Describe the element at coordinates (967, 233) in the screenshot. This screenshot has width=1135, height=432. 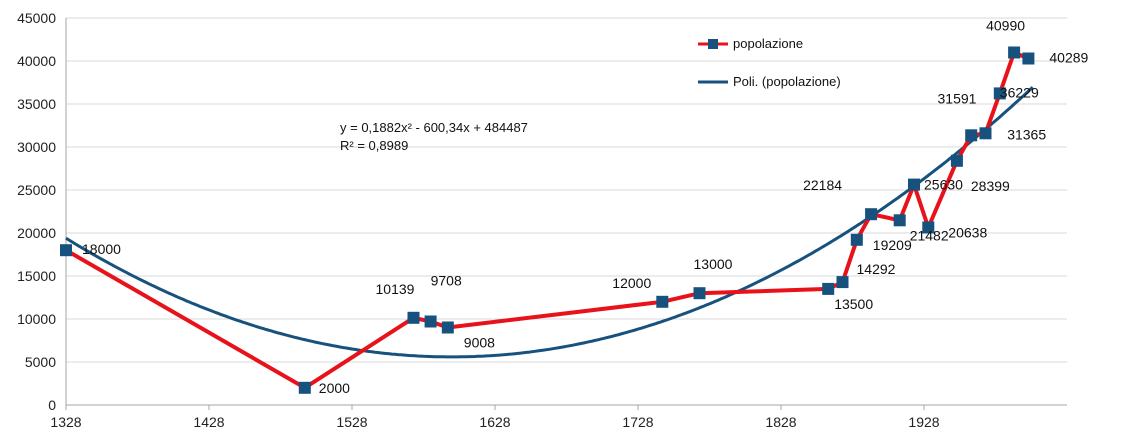
I see `data-label: 20638` at that location.